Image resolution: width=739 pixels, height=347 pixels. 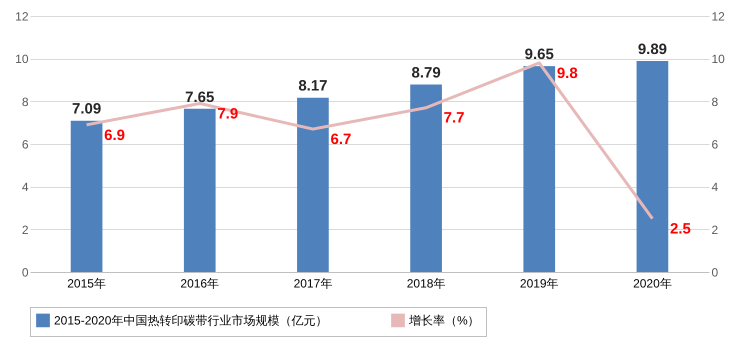 I want to click on data-label: 8.79, so click(x=426, y=73).